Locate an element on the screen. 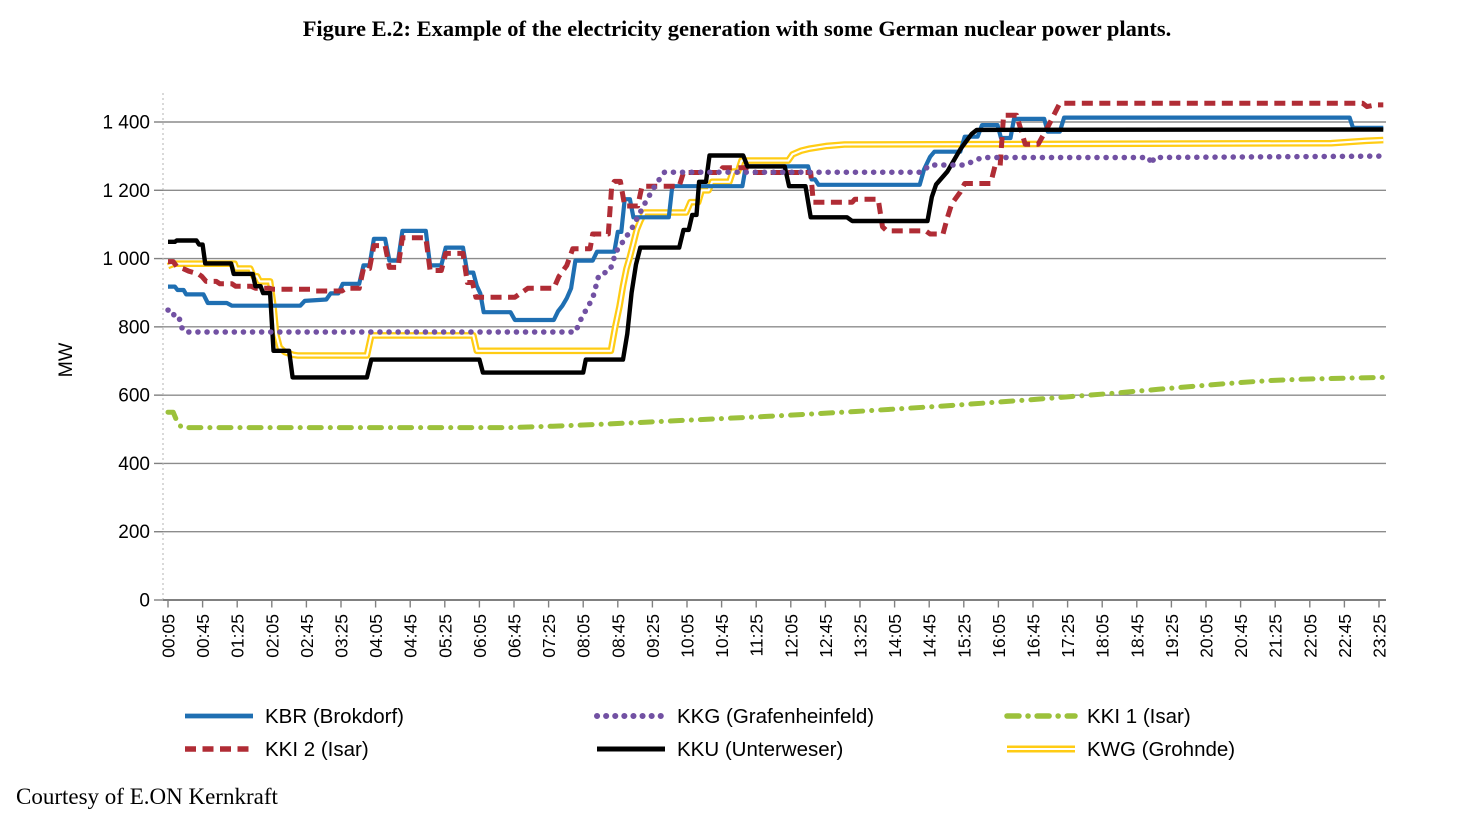 The height and width of the screenshot is (828, 1474). x-tick-label: 16:45 is located at coordinates (1034, 636).